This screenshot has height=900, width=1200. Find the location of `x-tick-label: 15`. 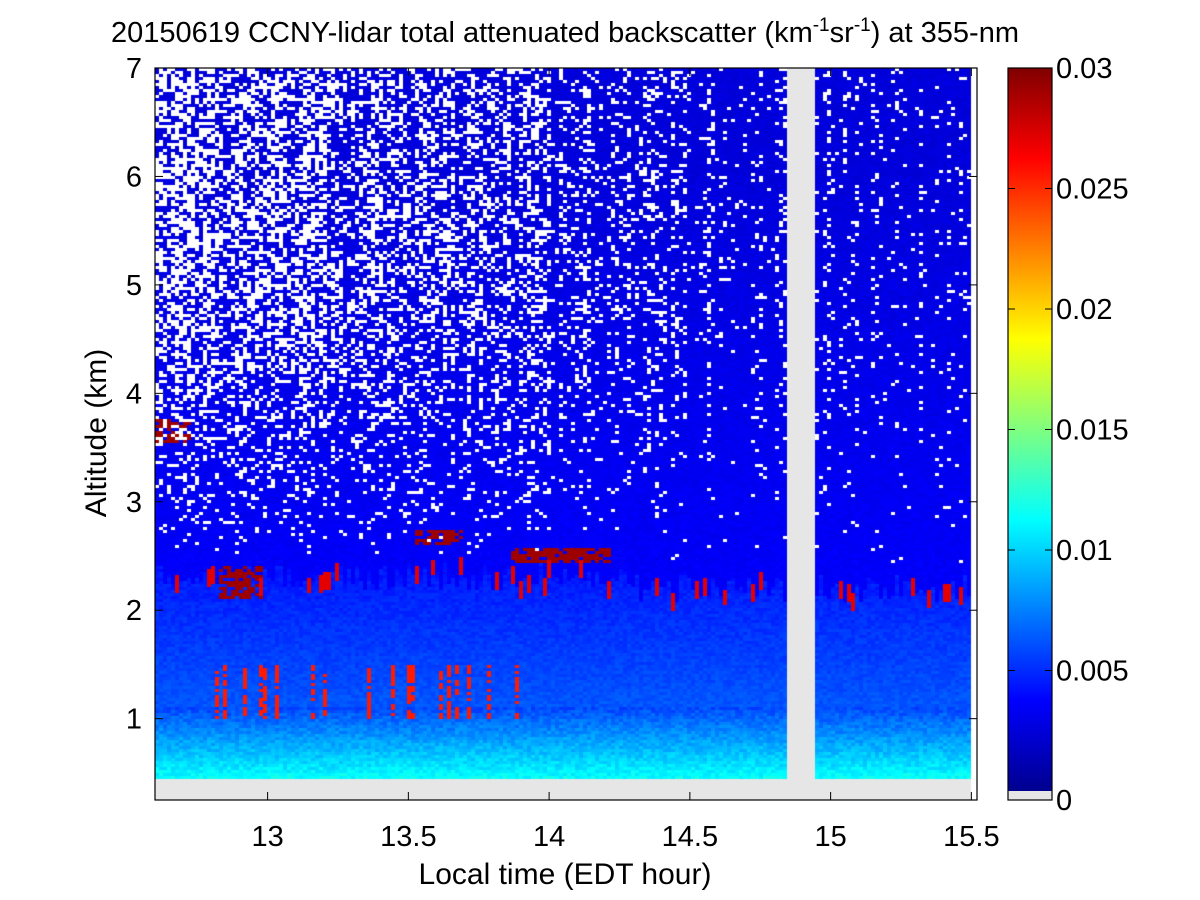

x-tick-label: 15 is located at coordinates (830, 837).